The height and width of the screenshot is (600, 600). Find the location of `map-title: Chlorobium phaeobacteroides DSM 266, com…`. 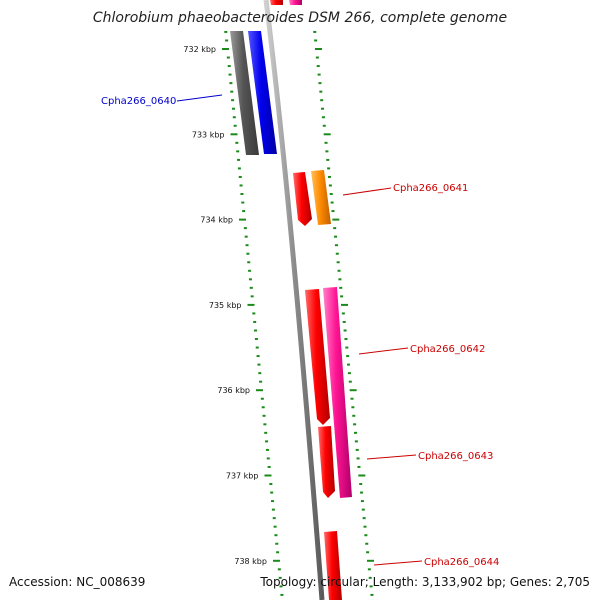

map-title: Chlorobium phaeobacteroides DSM 266, com… is located at coordinates (300, 18).